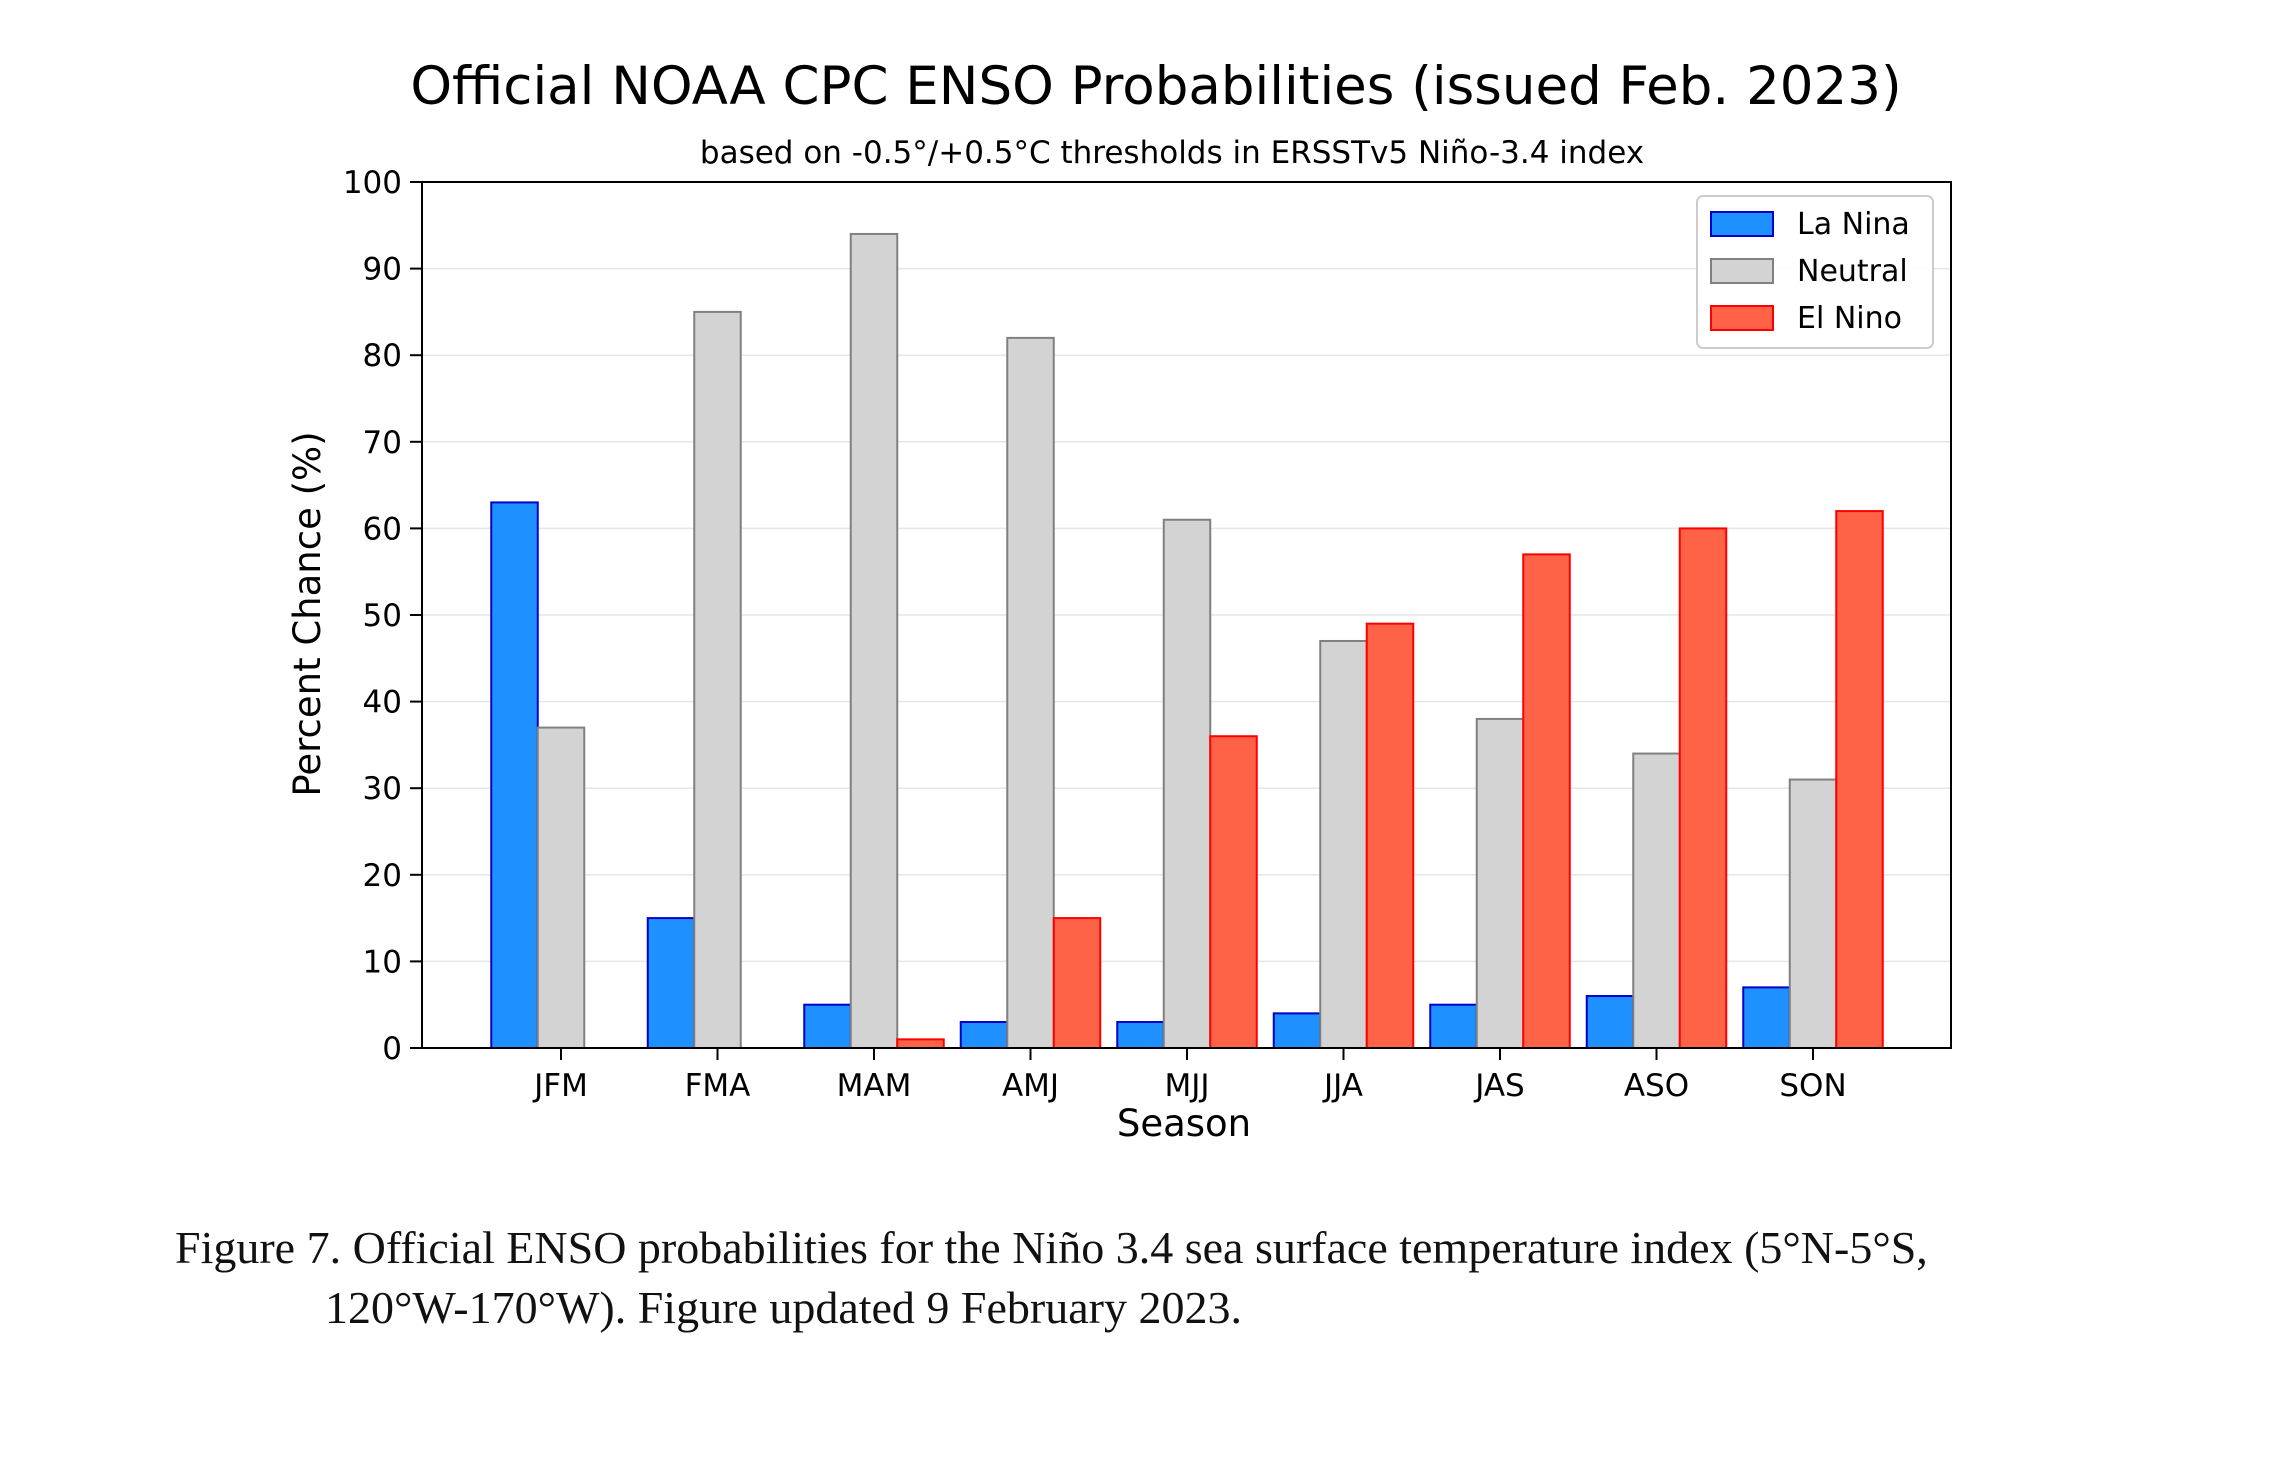 The width and height of the screenshot is (2295, 1484). What do you see at coordinates (392, 1049) in the screenshot?
I see `y-tick-label: 0` at bounding box center [392, 1049].